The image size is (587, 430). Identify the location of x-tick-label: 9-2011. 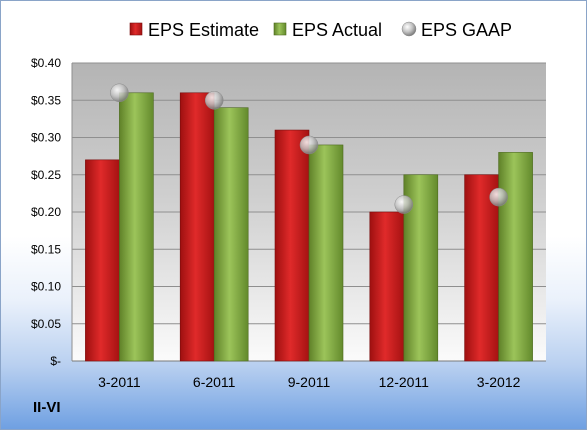
(309, 382).